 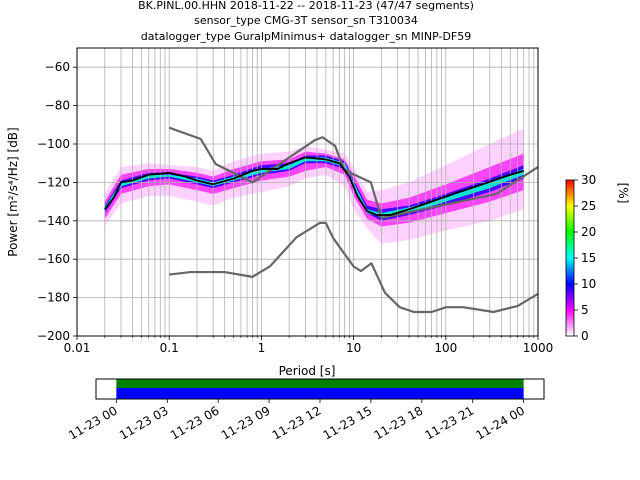 What do you see at coordinates (588, 180) in the screenshot?
I see `colorbar-tick-label: 30` at bounding box center [588, 180].